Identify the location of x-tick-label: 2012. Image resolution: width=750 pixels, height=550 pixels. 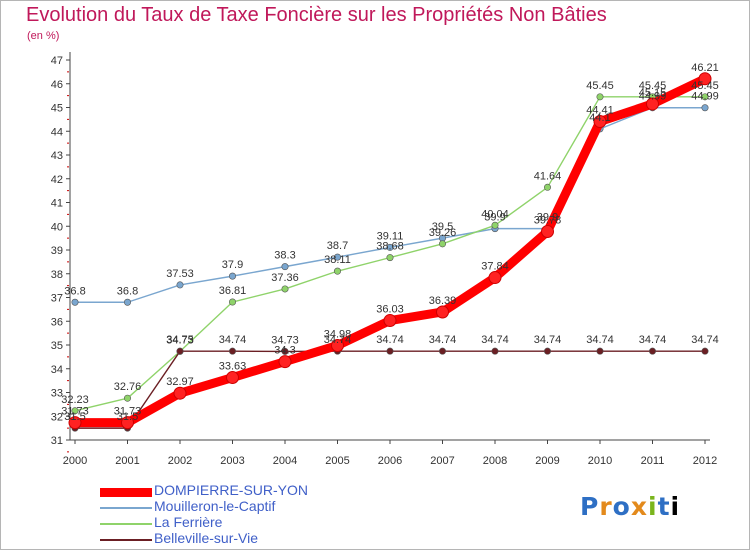
(705, 461).